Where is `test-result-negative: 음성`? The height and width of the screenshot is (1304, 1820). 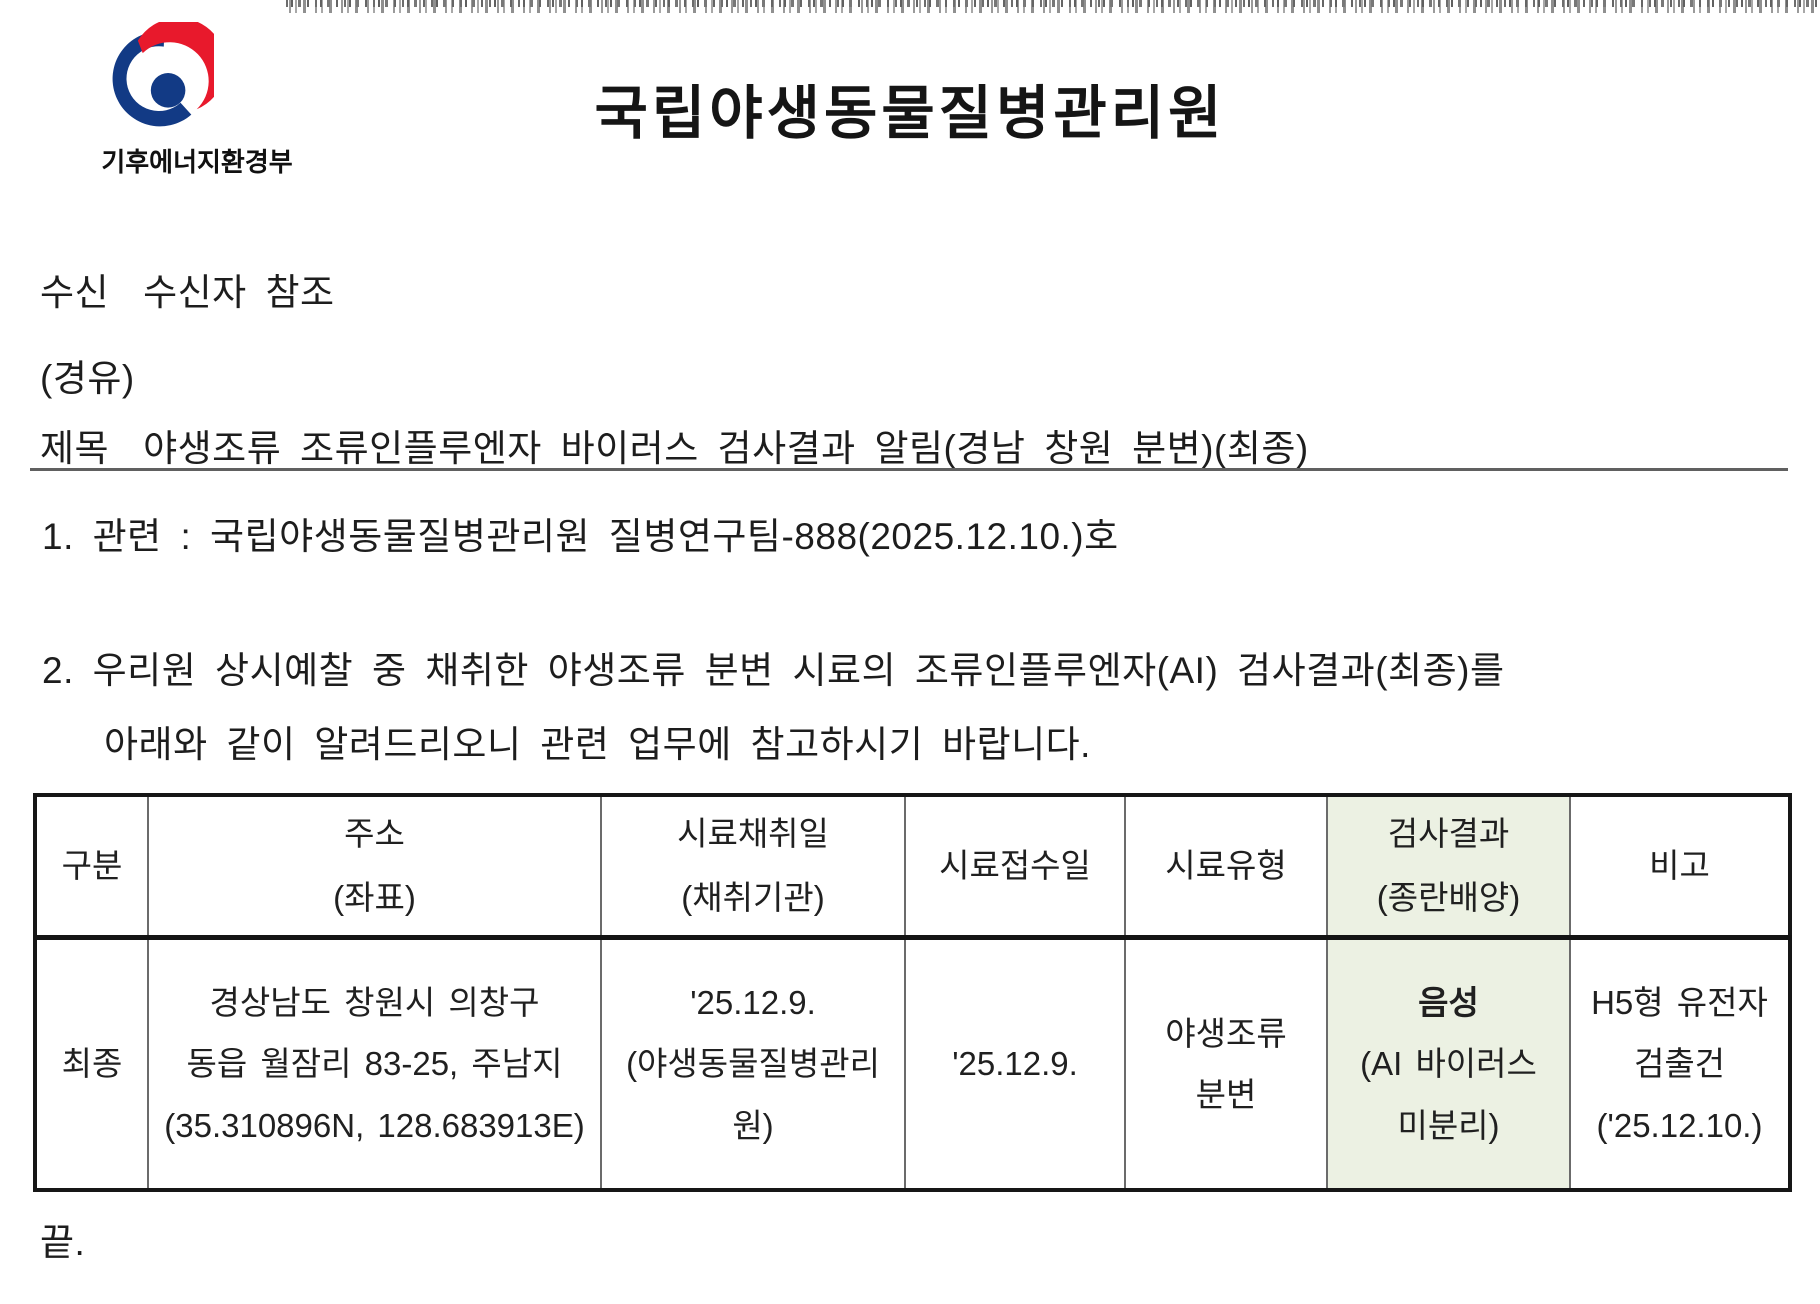 test-result-negative: 음성 is located at coordinates (1448, 1003).